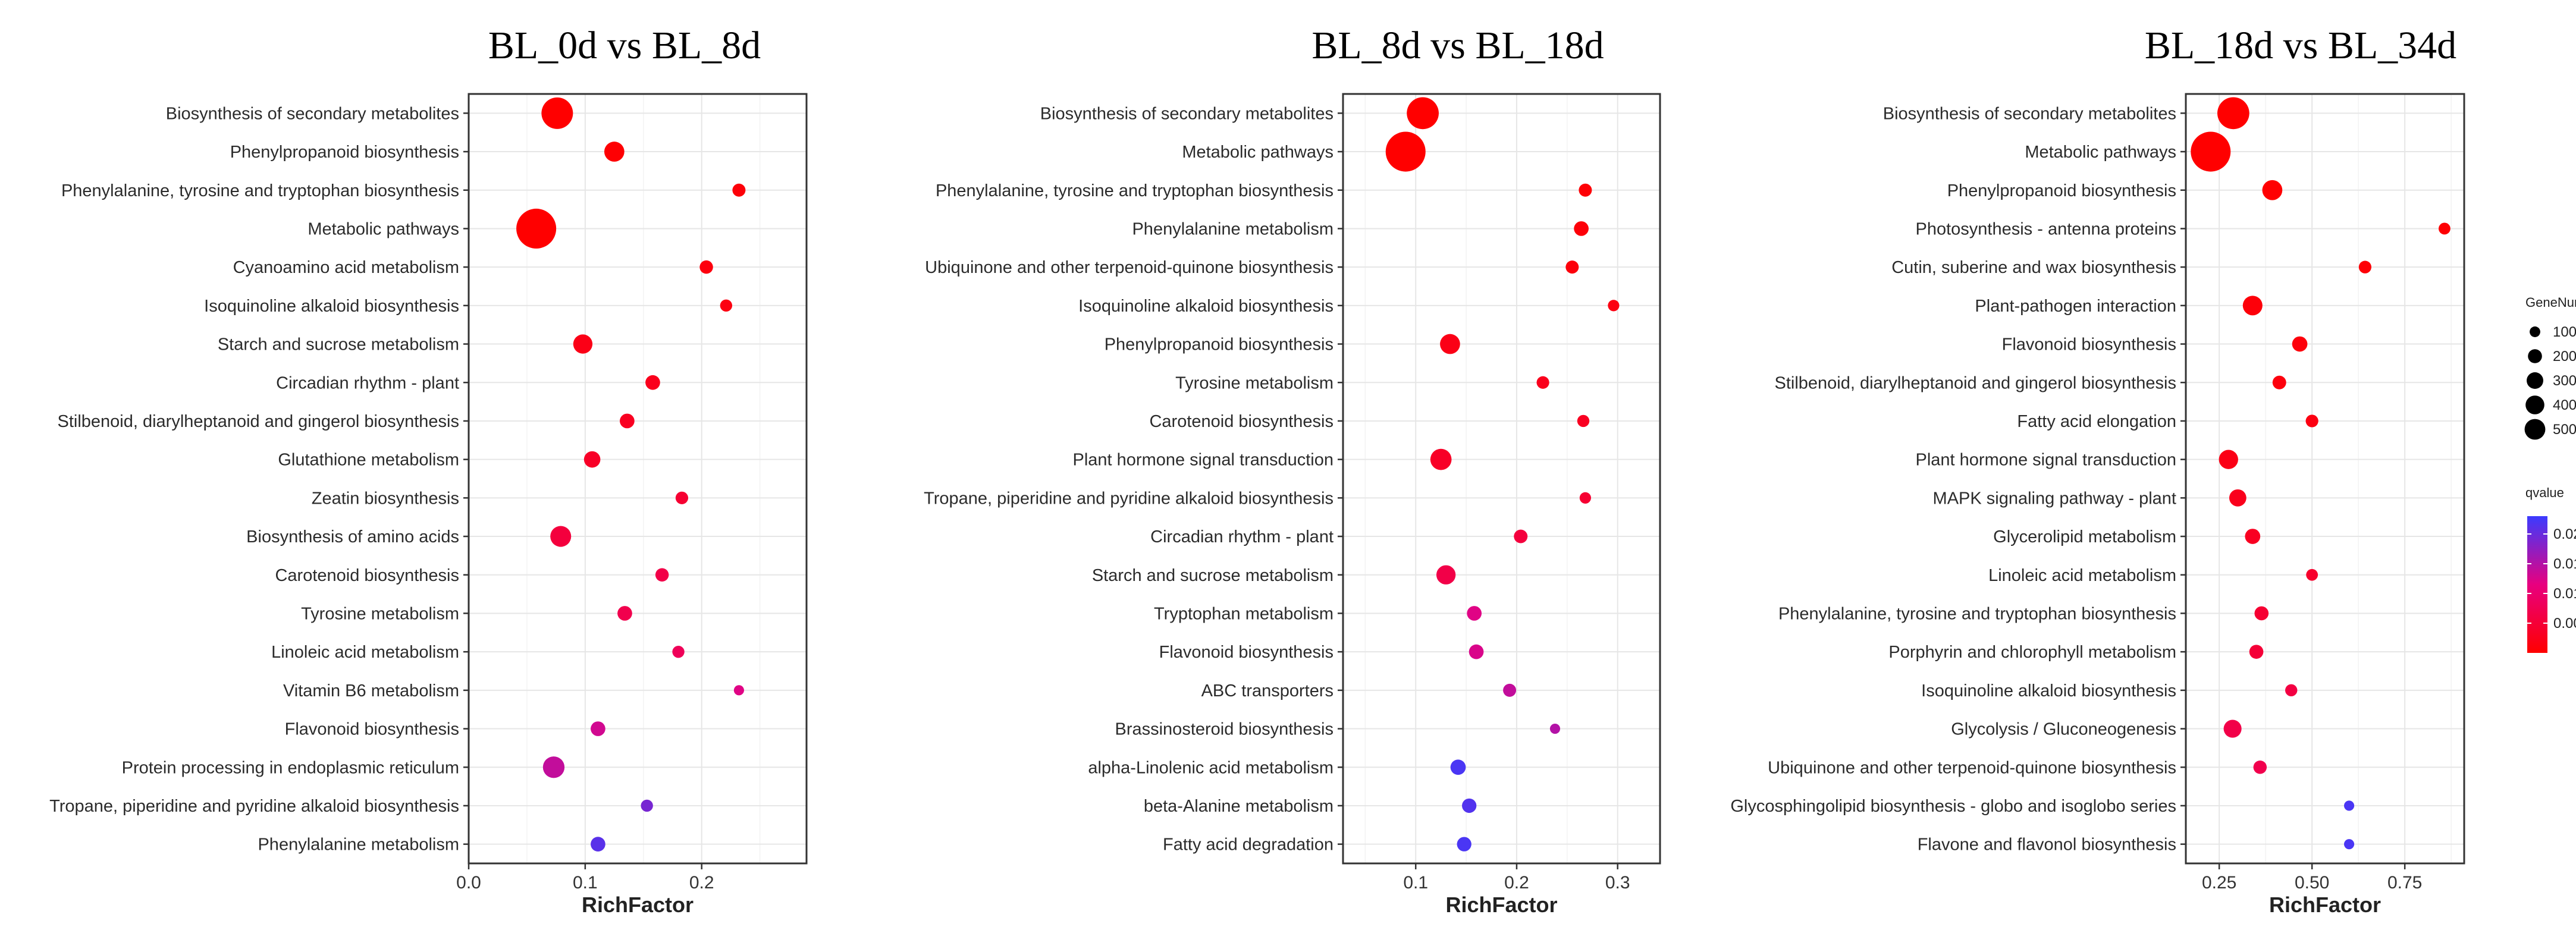 The width and height of the screenshot is (2576, 930). What do you see at coordinates (346, 267) in the screenshot?
I see `term-label: Cyanoamino acid metabolism` at bounding box center [346, 267].